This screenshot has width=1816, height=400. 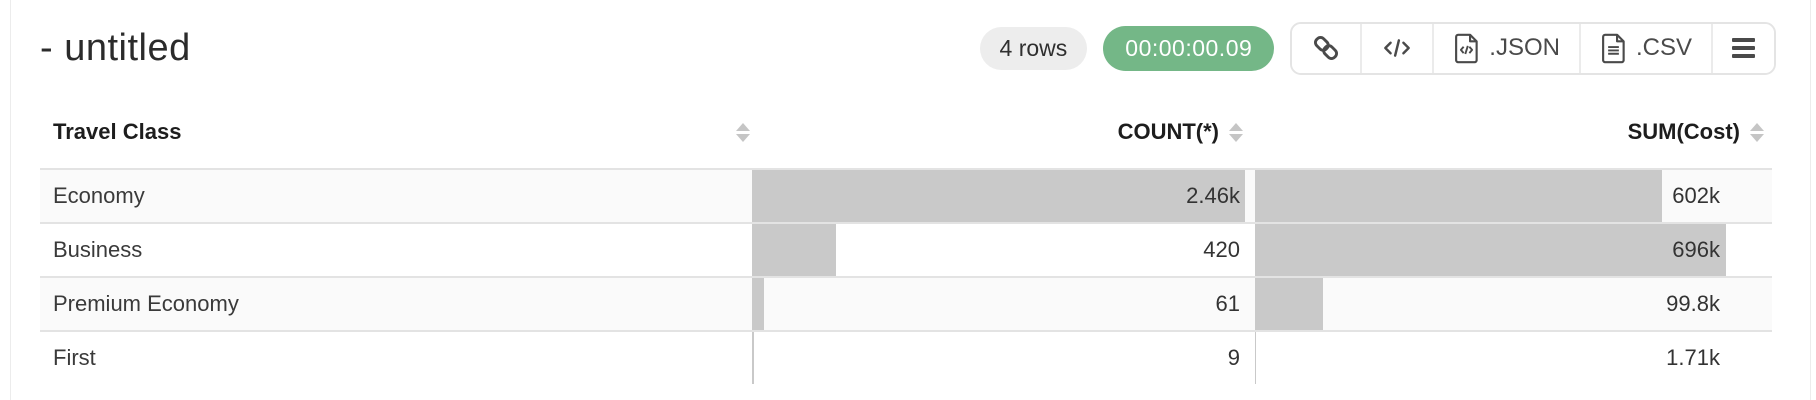 I want to click on code-icon, so click(x=1397, y=48).